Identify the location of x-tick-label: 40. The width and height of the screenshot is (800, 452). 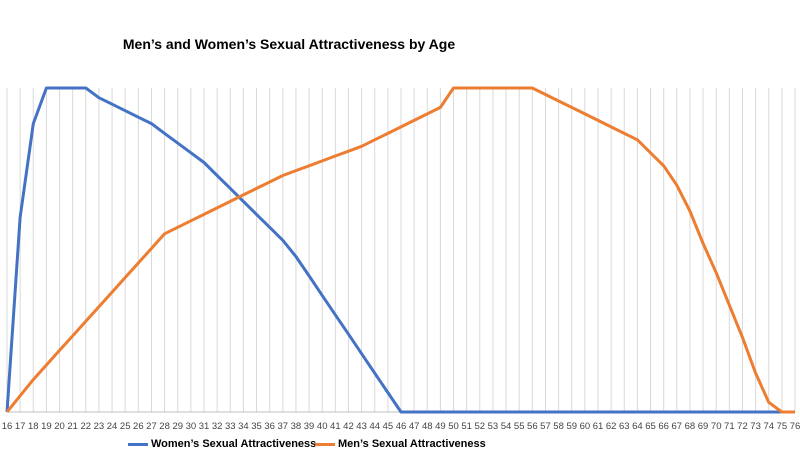
(322, 426).